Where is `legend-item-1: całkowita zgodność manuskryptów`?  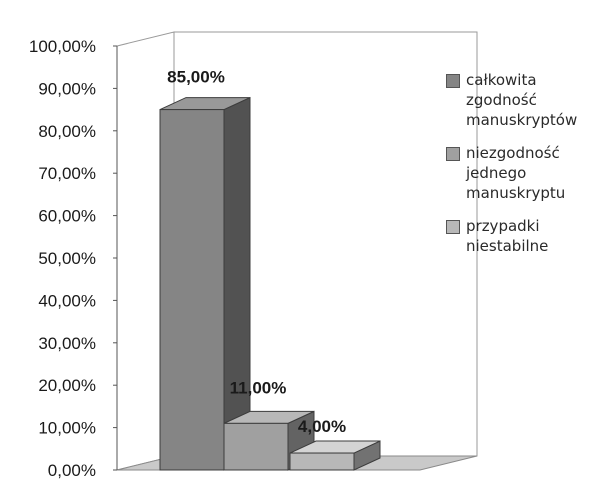 legend-item-1: całkowita zgodność manuskryptów is located at coordinates (525, 100).